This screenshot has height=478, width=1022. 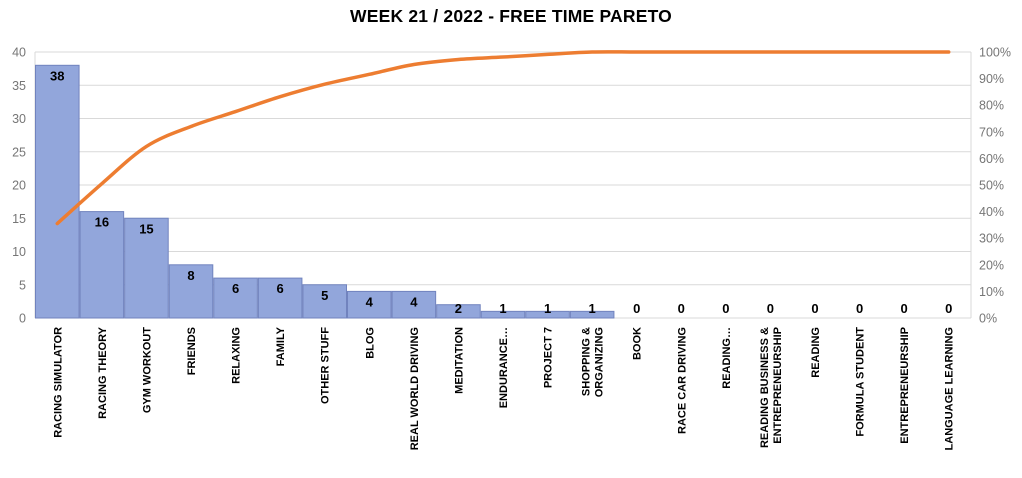 I want to click on right-axis-tick-label: 80%, so click(x=991, y=106).